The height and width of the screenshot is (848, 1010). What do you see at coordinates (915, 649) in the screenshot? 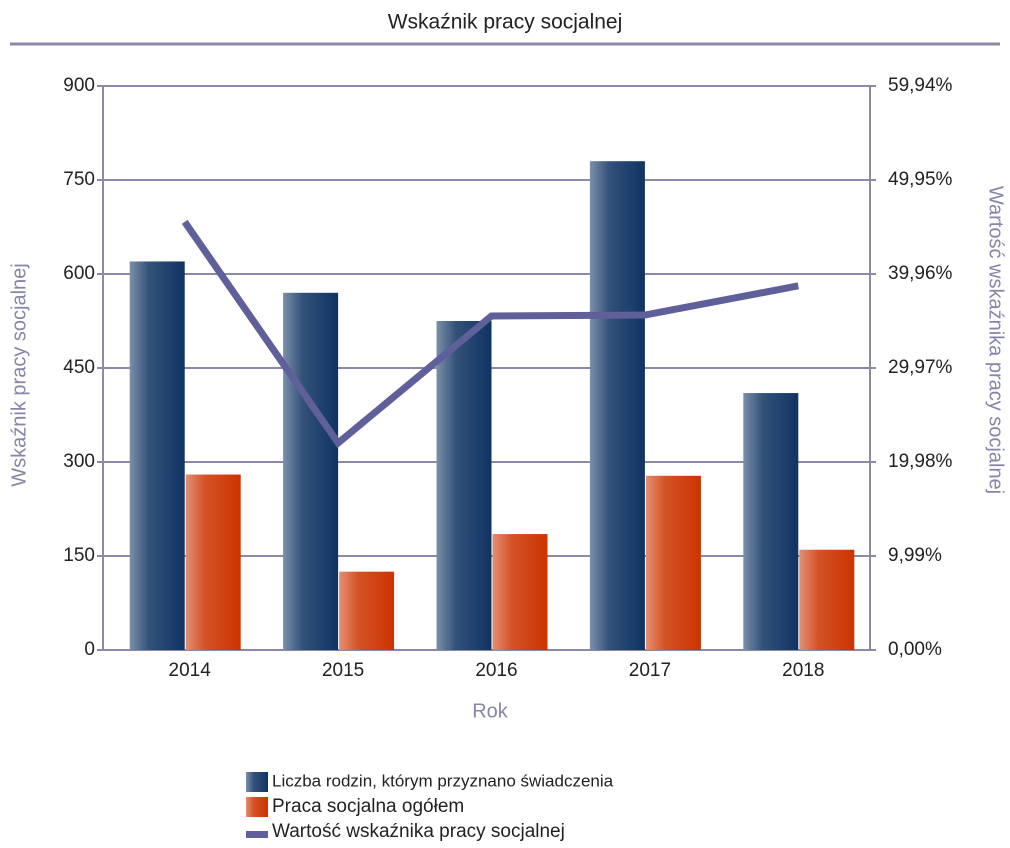
I see `y2-tick-label: 0,00%` at bounding box center [915, 649].